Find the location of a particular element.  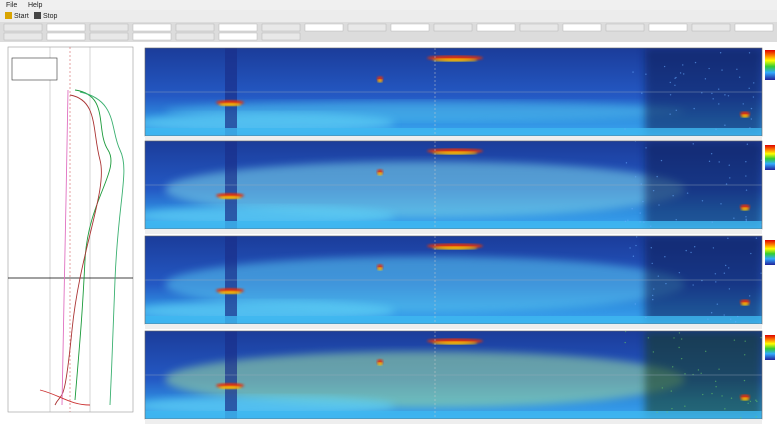

profile-frame is located at coordinates (70, 229).